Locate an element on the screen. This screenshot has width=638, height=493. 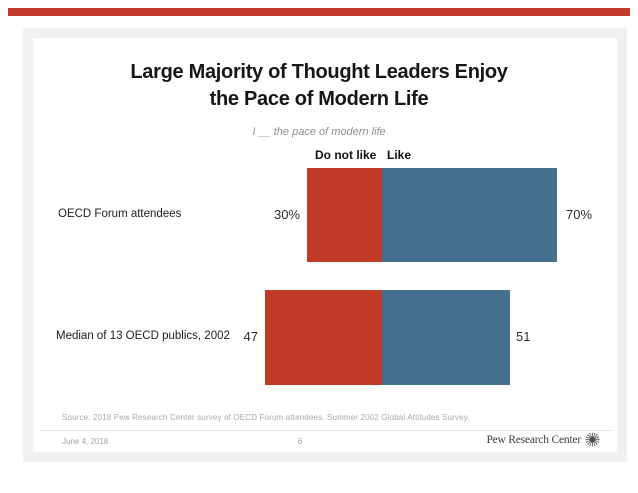
bar-row2-like is located at coordinates (446, 337).